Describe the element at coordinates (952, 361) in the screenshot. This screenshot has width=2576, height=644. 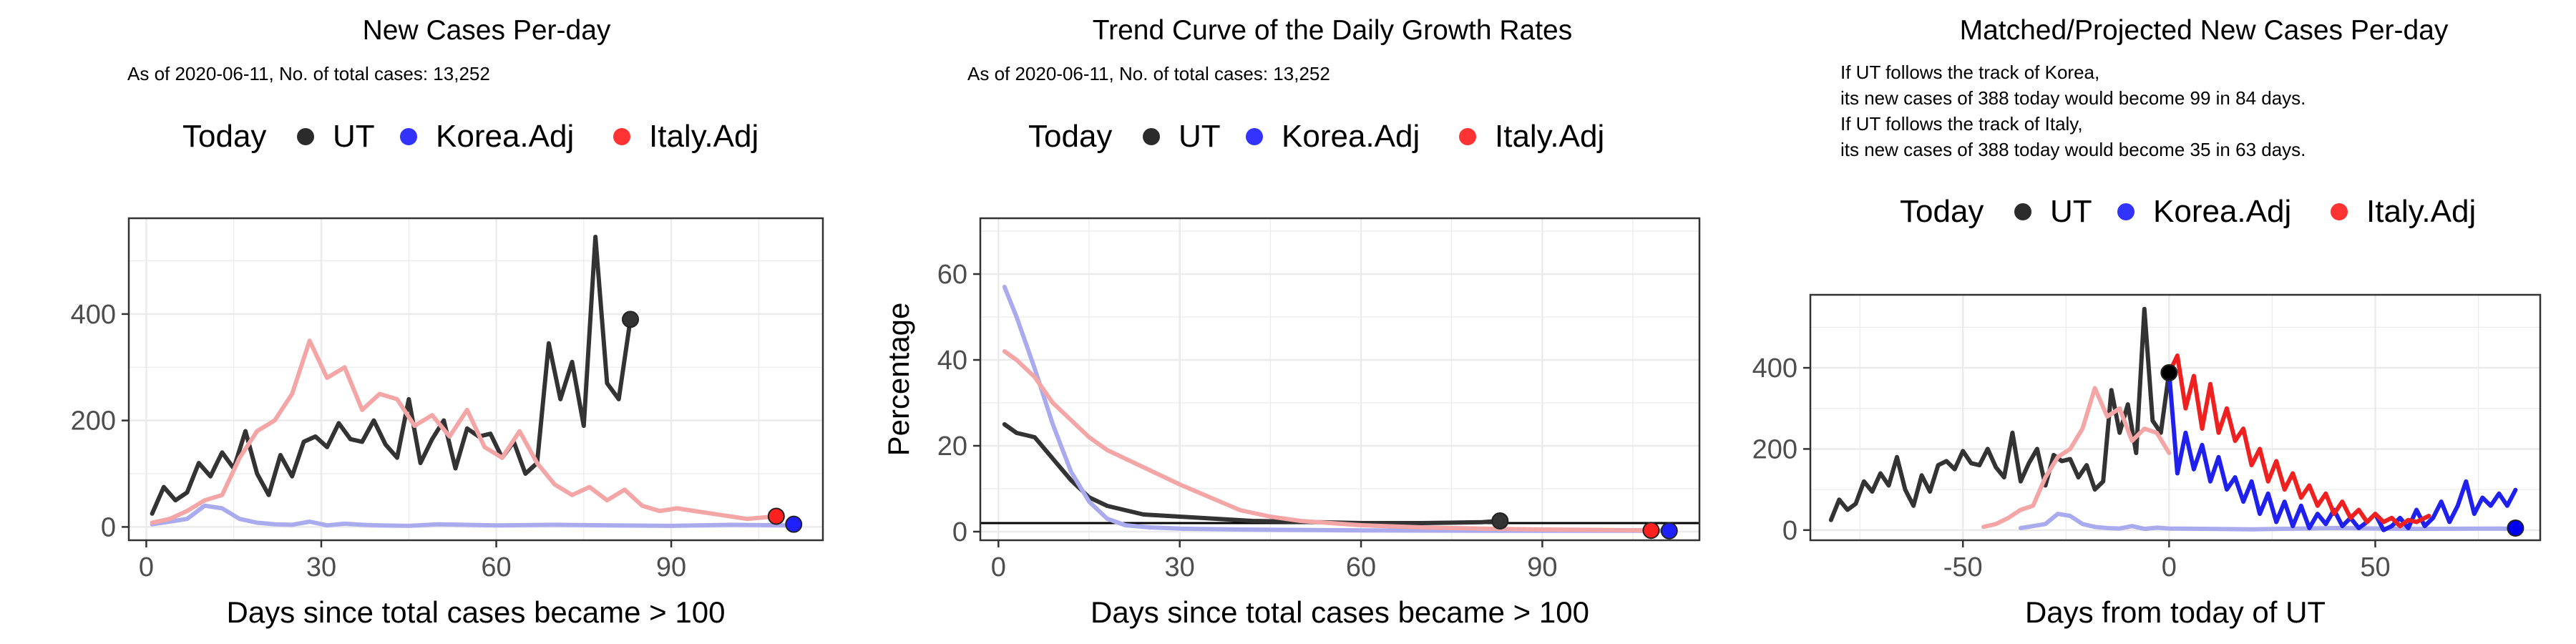
I see `y-tick-label: 40` at that location.